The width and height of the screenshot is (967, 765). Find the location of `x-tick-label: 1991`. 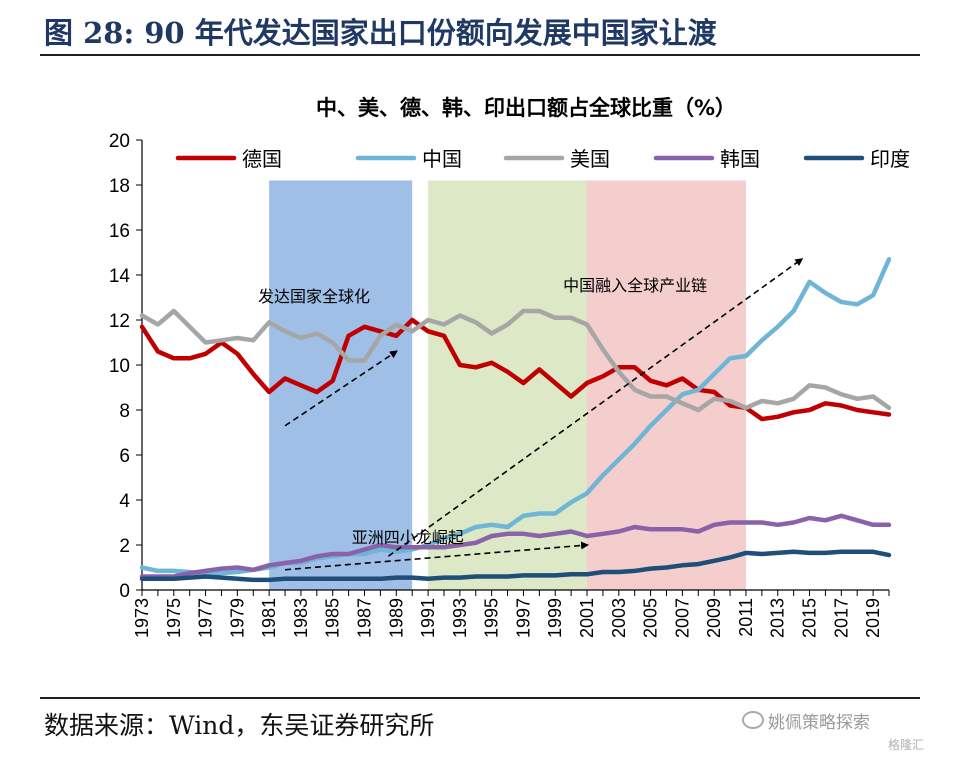

x-tick-label: 1991 is located at coordinates (428, 618).